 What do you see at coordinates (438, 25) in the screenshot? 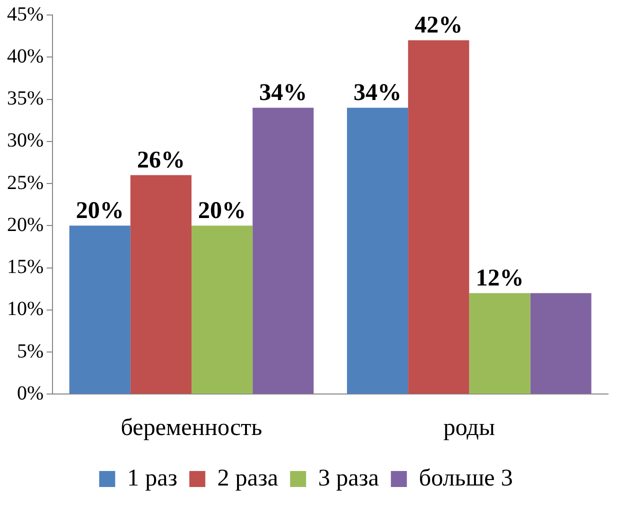
I see `data-label: 42%` at bounding box center [438, 25].